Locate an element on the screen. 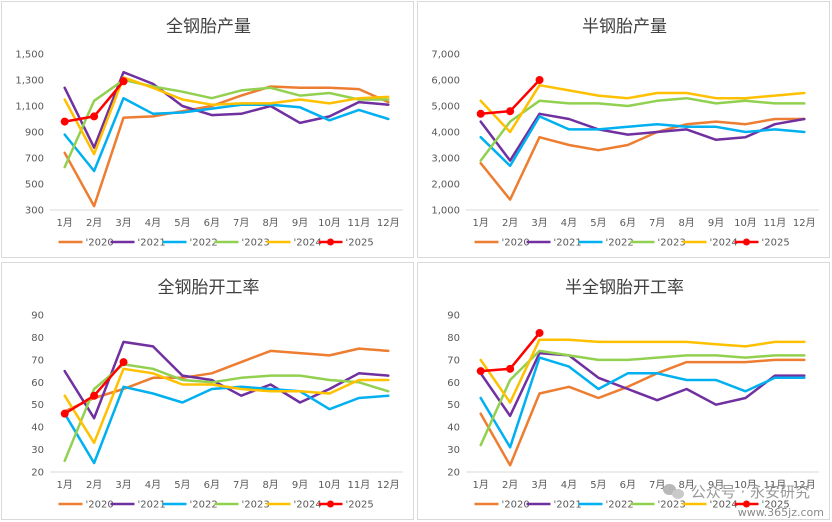  chart-title: 半全钢胎开工率 is located at coordinates (624, 288).